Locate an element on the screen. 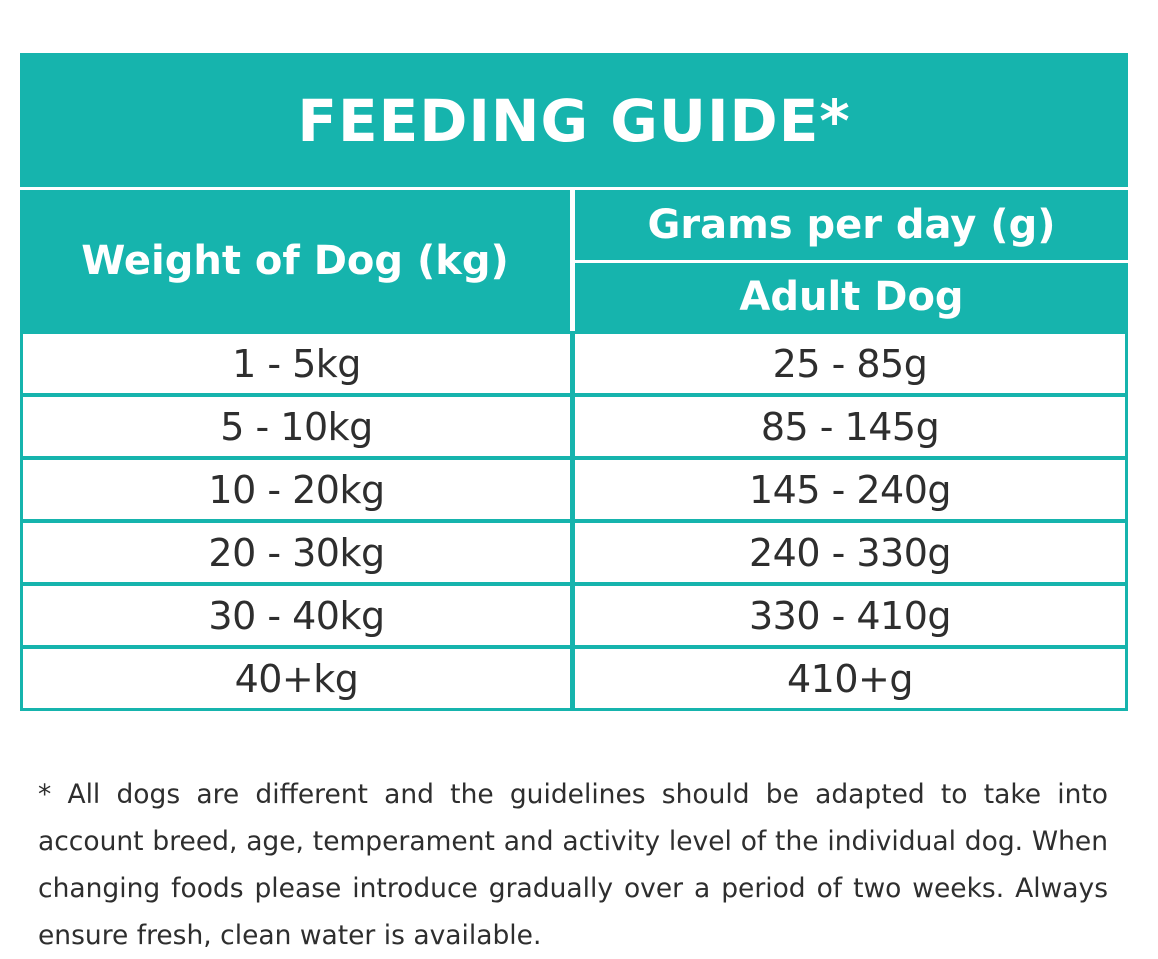 This screenshot has height=959, width=1158. title-bar: FEEDING GUIDE* is located at coordinates (574, 120).